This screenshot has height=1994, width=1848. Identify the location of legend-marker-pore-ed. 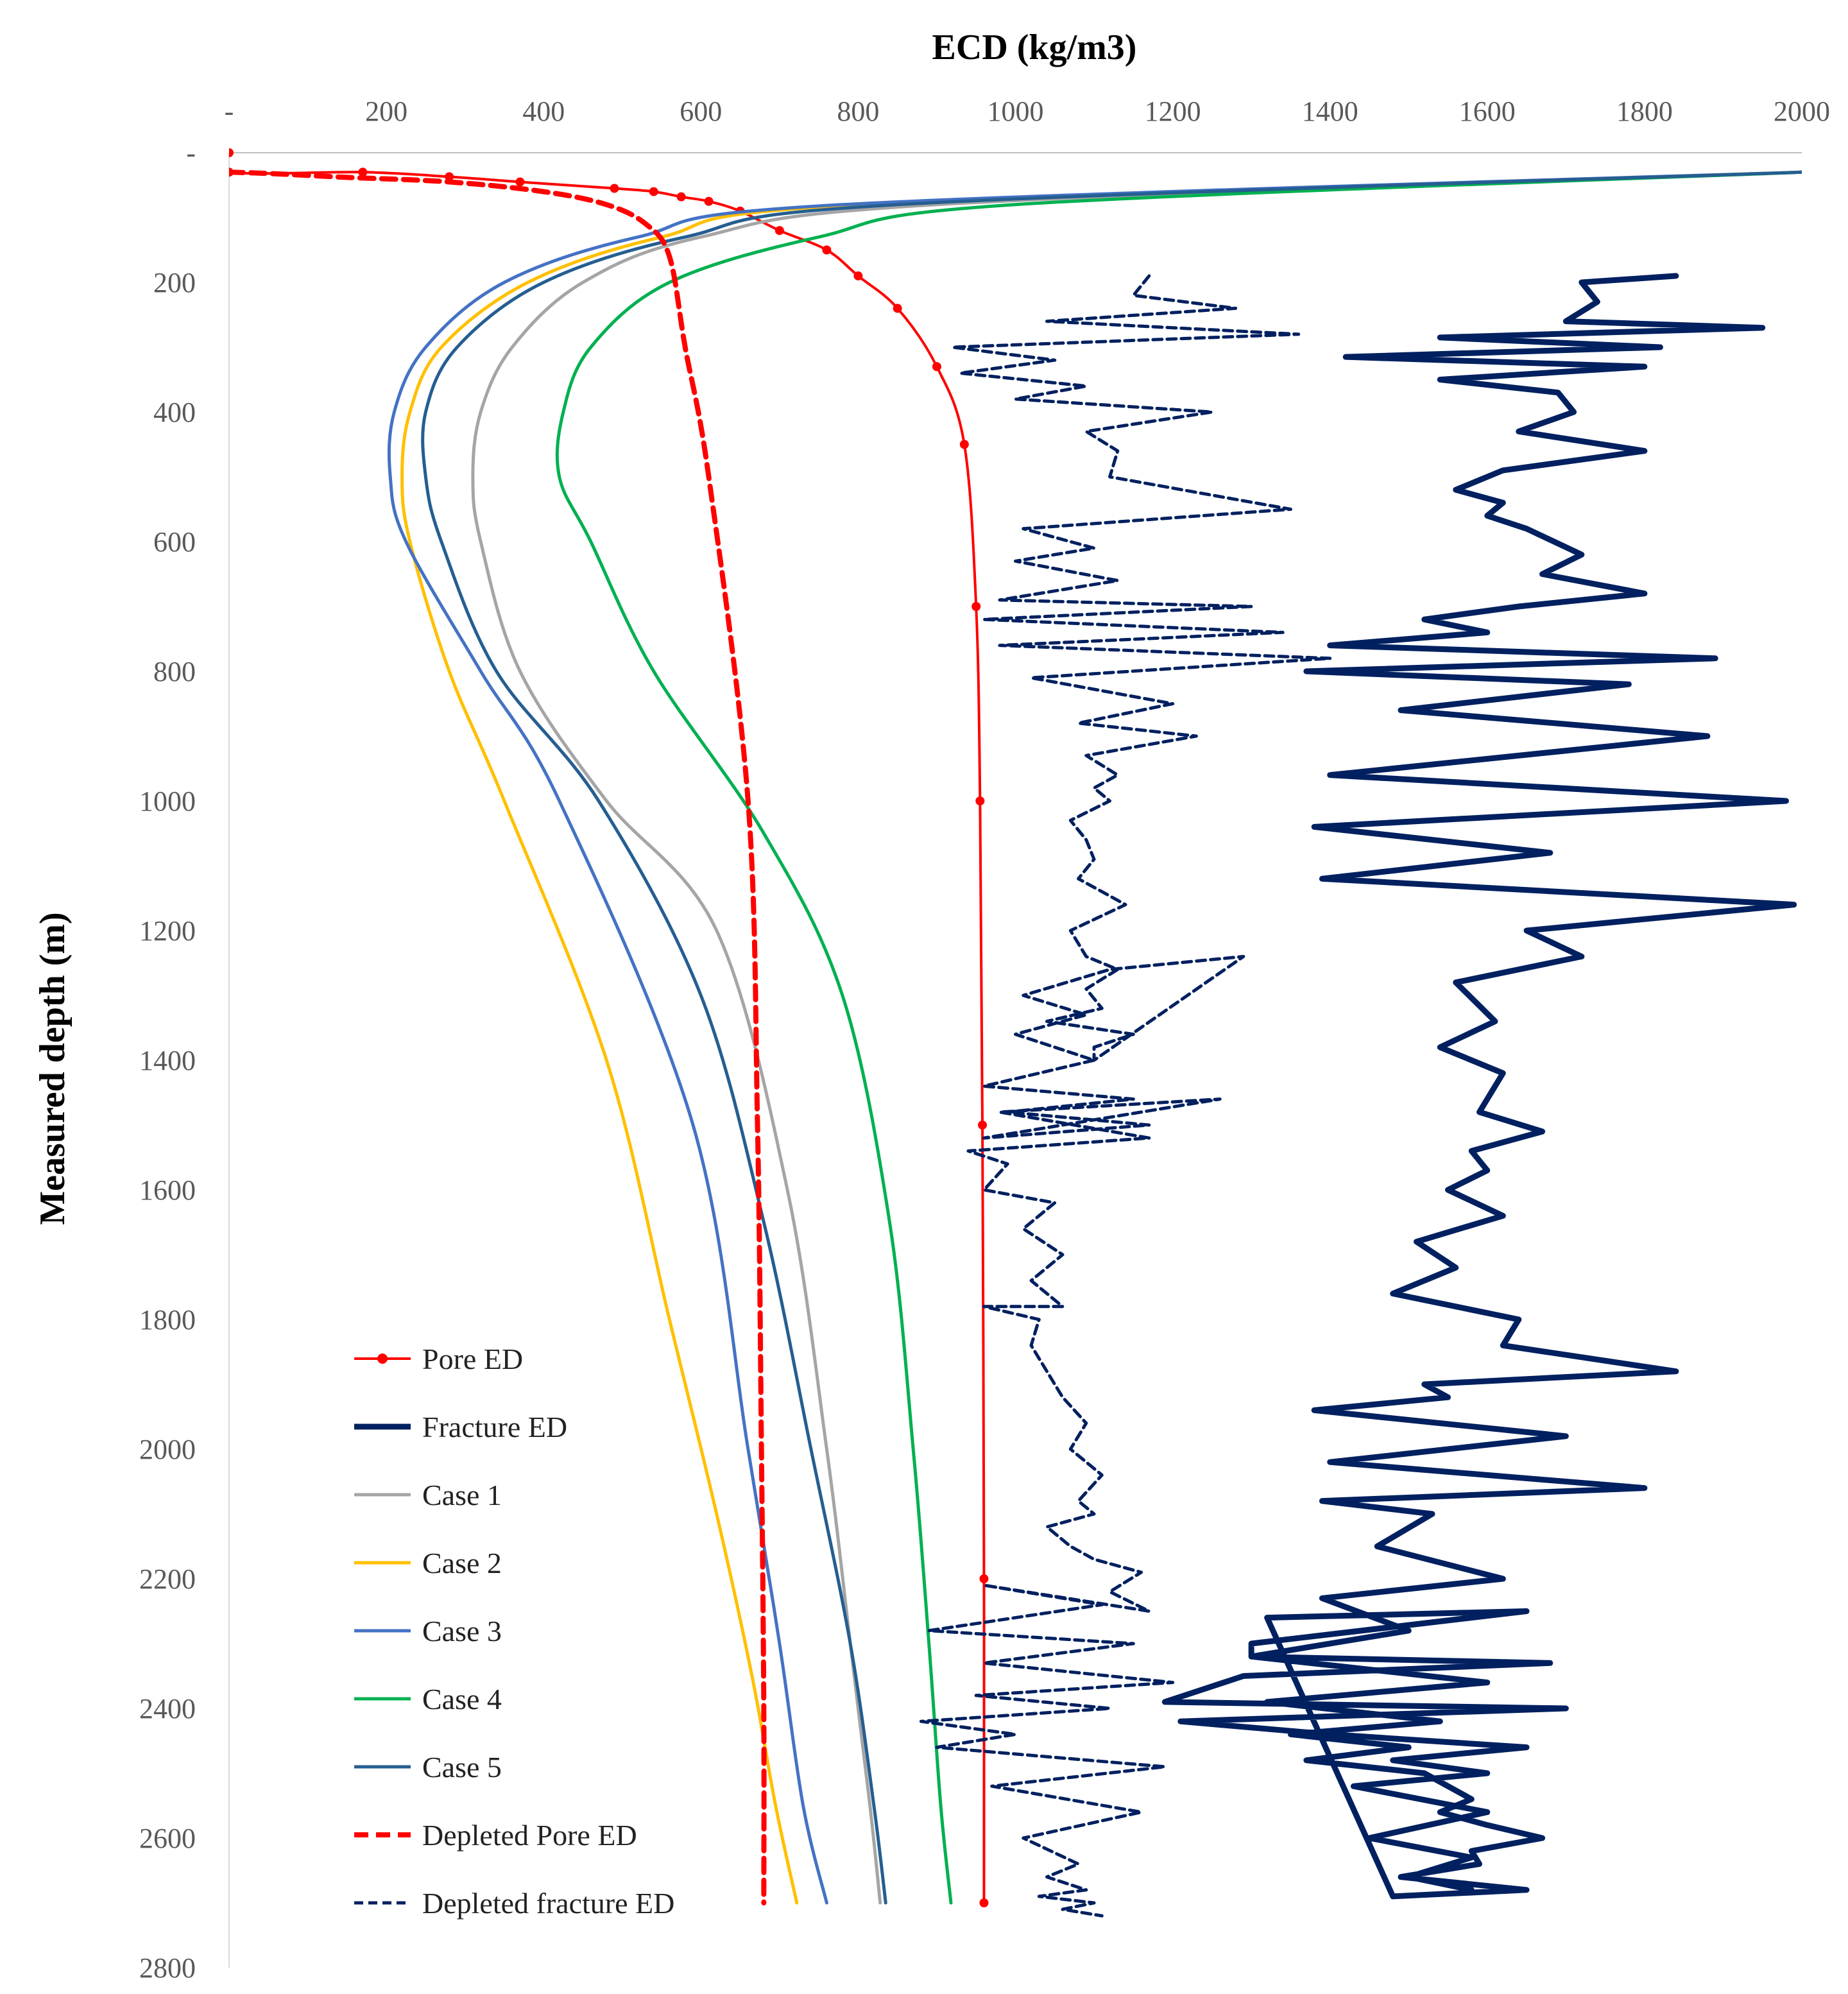
(382, 1359).